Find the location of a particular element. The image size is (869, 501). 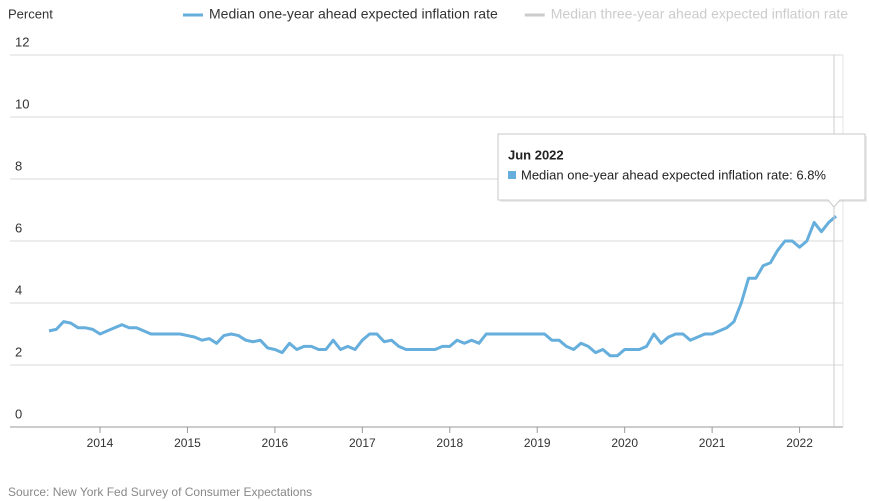

x-tick-label: 2017 is located at coordinates (362, 443).